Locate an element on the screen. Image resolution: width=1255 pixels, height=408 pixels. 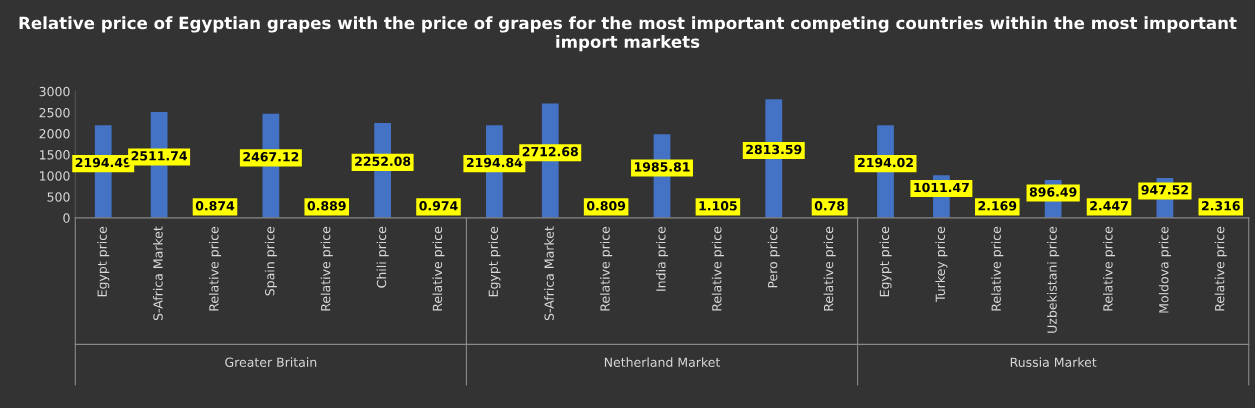
text: Greater Britain is located at coordinates (271, 362).